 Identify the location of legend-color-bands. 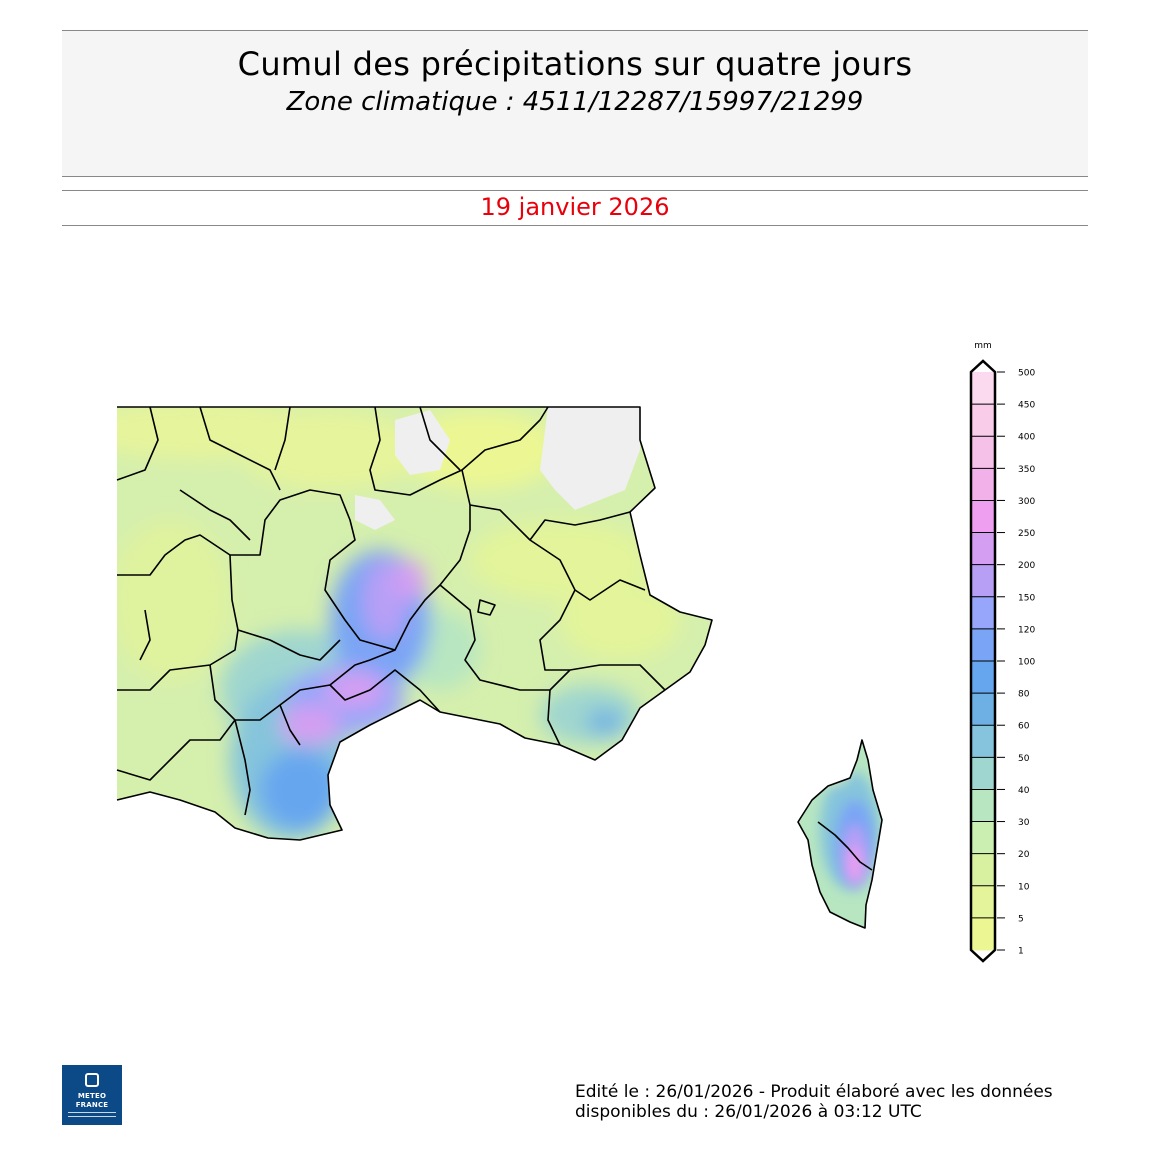
(983, 661).